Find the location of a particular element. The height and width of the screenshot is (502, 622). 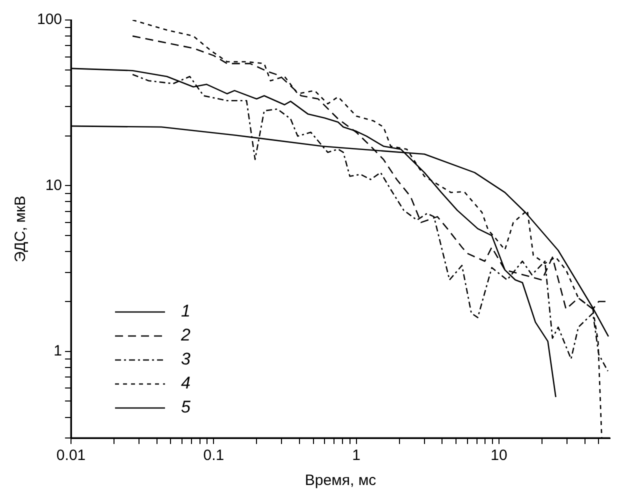

x-tick-label: 1 is located at coordinates (356, 455).